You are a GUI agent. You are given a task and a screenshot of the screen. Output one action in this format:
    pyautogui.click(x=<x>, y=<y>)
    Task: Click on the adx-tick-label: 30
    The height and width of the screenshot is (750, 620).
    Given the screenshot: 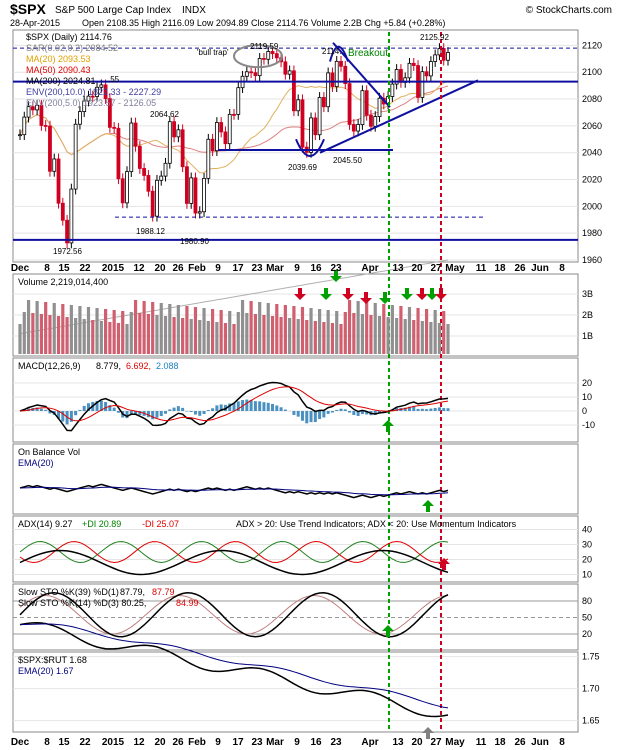 What is the action you would take?
    pyautogui.click(x=587, y=545)
    